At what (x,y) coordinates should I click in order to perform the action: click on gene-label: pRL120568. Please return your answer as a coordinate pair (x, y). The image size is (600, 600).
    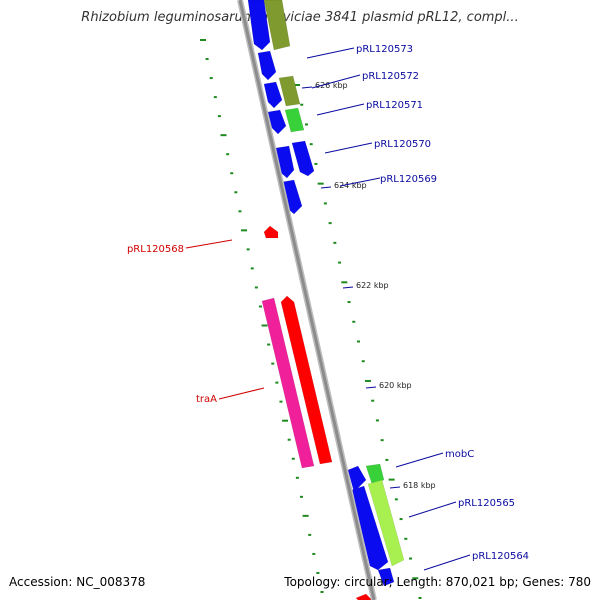
    Looking at the image, I should click on (155, 249).